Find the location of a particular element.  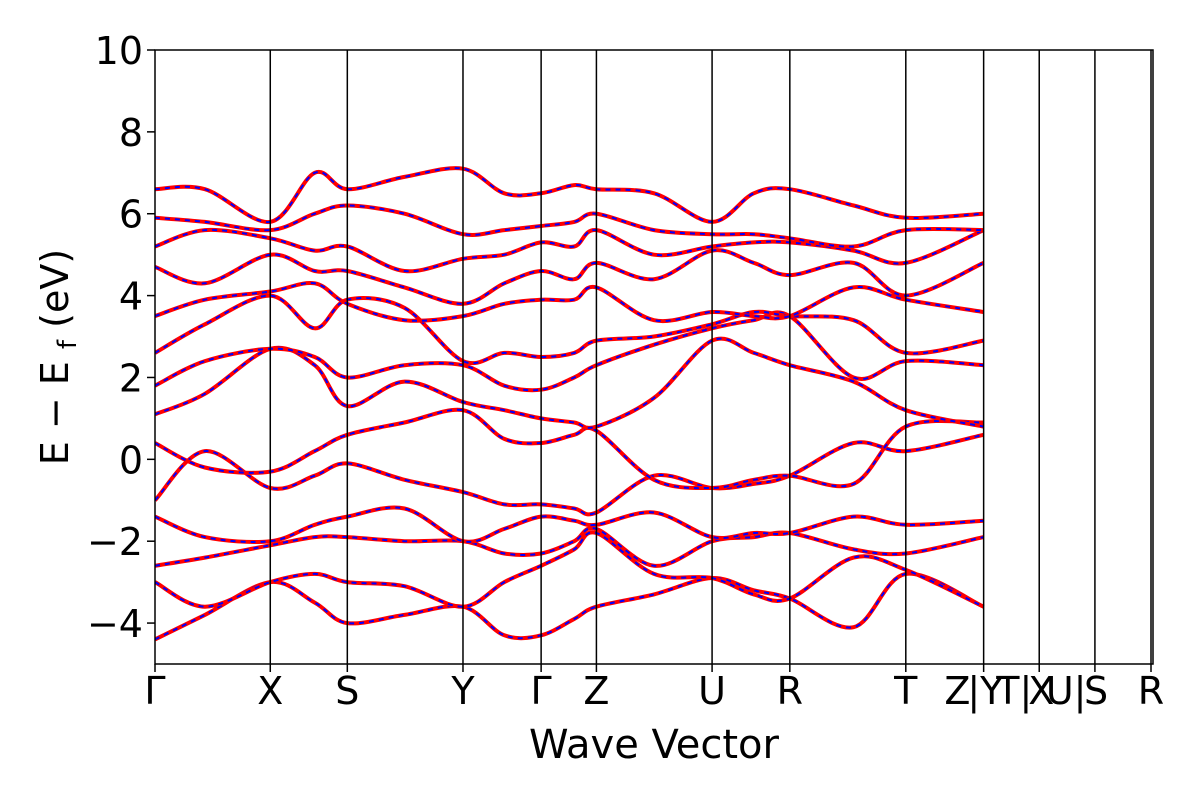

y-tick-label: 10 is located at coordinates (119, 51).